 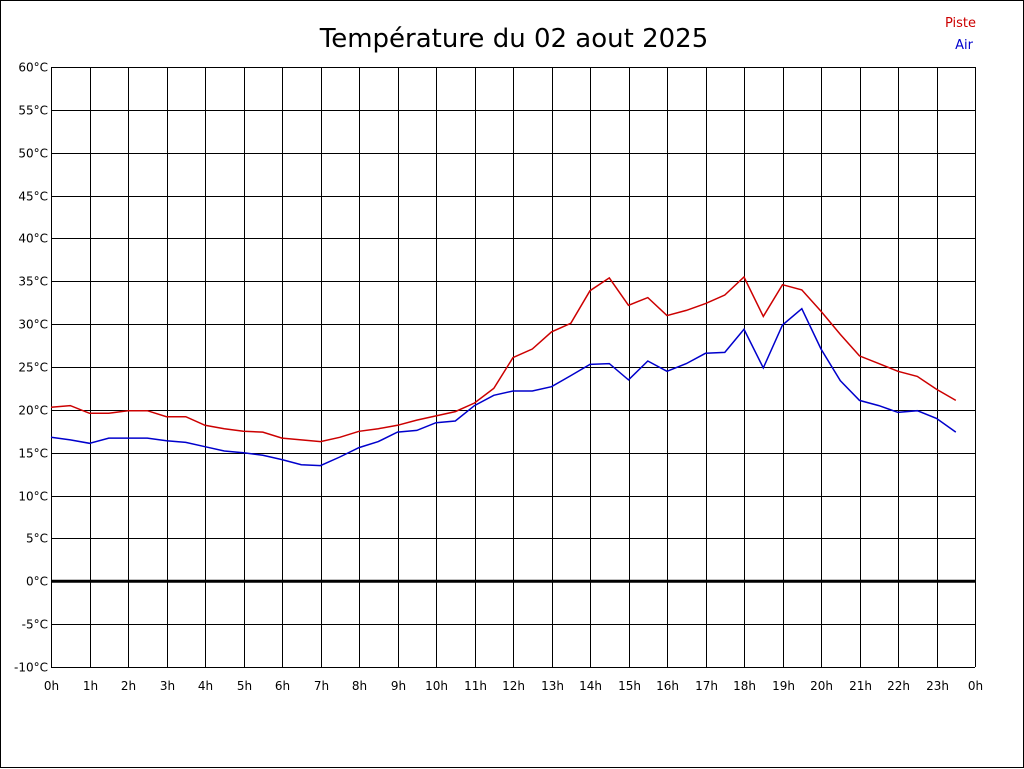 What do you see at coordinates (629, 686) in the screenshot?
I see `x-tick-label: 15h` at bounding box center [629, 686].